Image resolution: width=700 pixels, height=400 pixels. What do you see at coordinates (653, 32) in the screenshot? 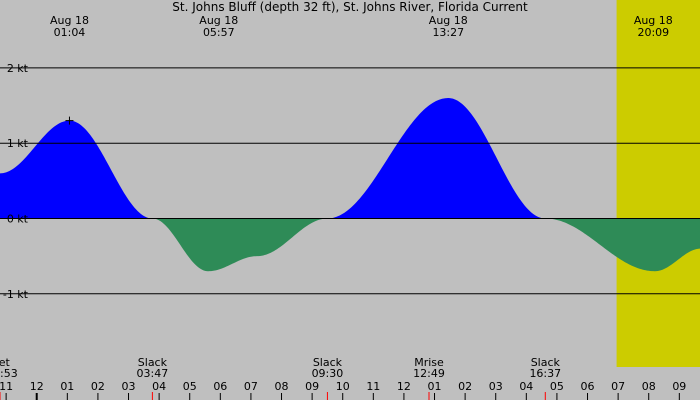
I see `top-label-time: 20:09` at bounding box center [653, 32].